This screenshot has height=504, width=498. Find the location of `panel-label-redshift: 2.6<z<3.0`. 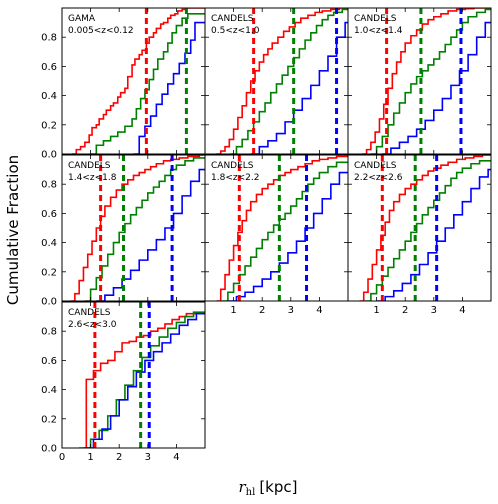

panel-label-redshift: 2.6<z<3.0 is located at coordinates (92, 325).